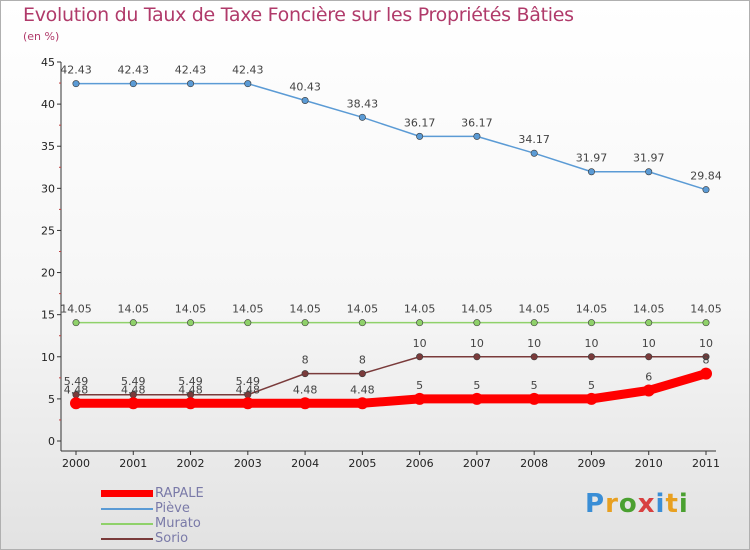  I want to click on data-label-pieve: 40.43, so click(305, 86).